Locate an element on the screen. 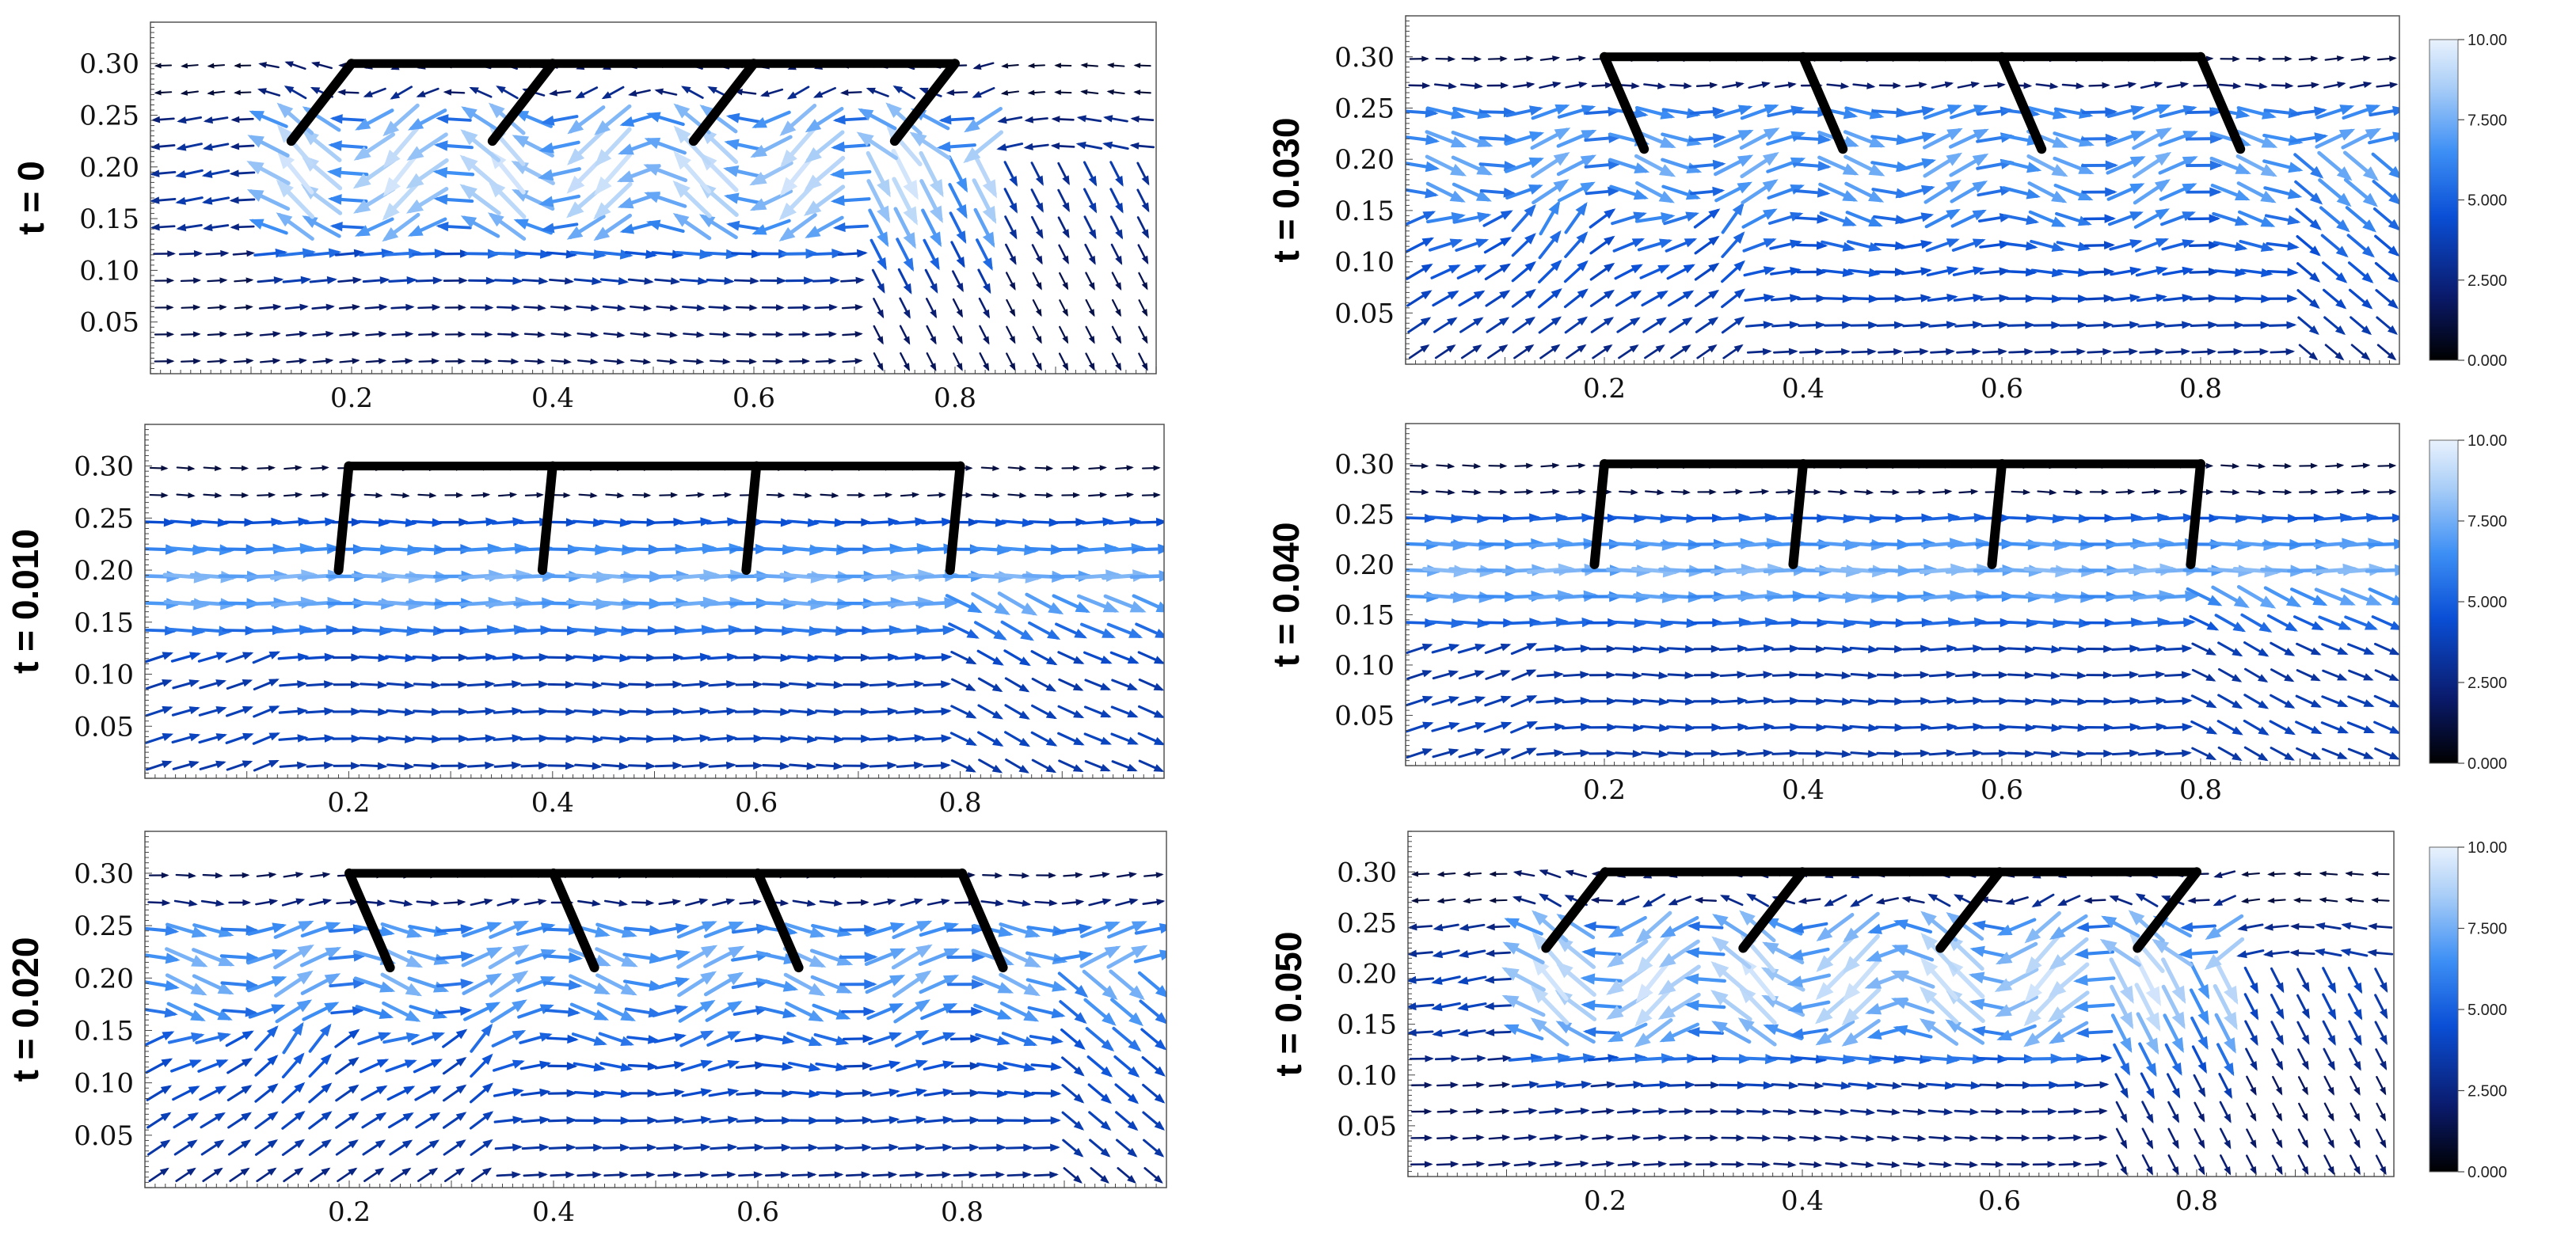 The width and height of the screenshot is (2576, 1247). x-tick-label: 0.8 is located at coordinates (955, 398).